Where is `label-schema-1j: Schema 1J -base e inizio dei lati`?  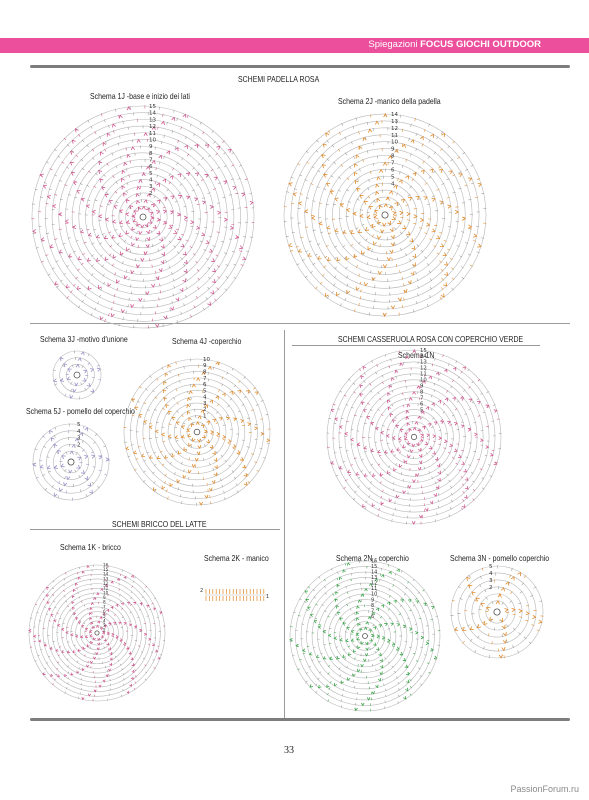
label-schema-1j: Schema 1J -base e inizio dei lati is located at coordinates (140, 96).